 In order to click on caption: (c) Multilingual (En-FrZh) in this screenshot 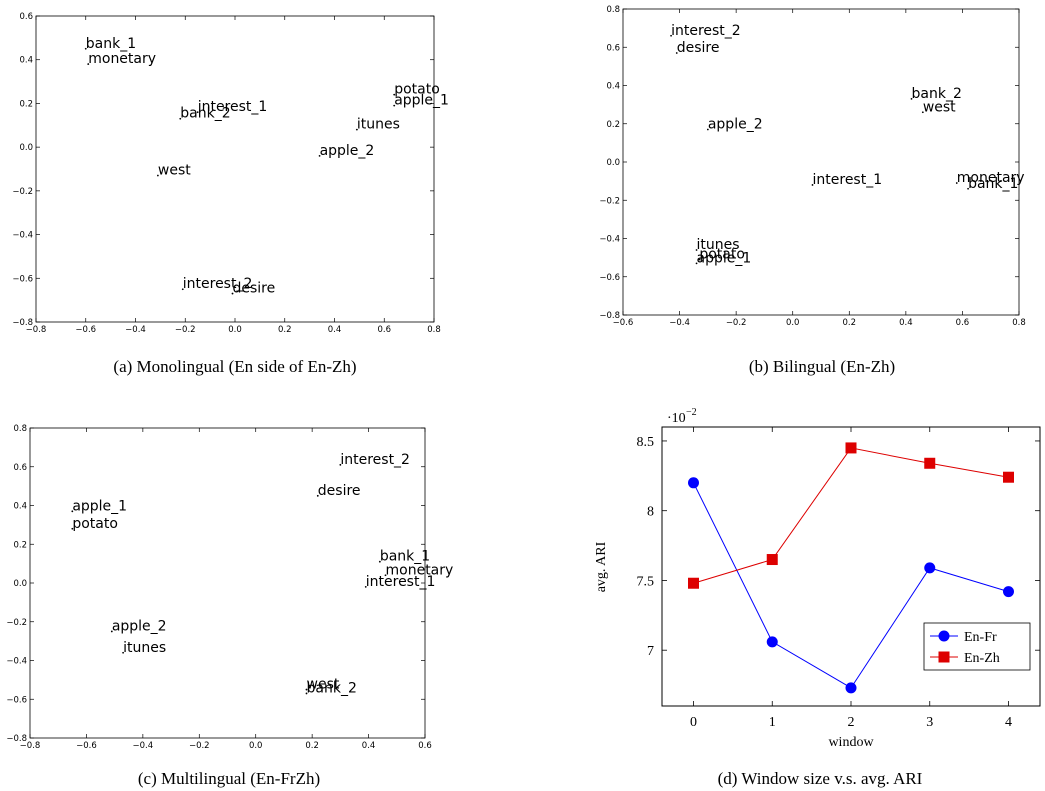, I will do `click(229, 778)`.